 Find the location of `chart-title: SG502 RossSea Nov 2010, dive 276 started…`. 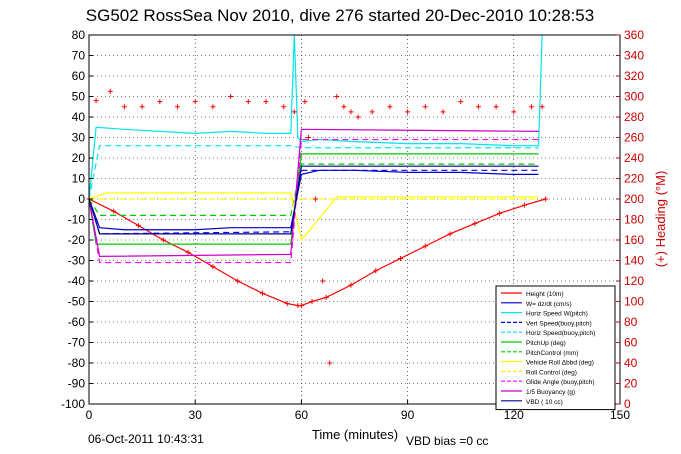

chart-title: SG502 RossSea Nov 2010, dive 276 started… is located at coordinates (340, 15).